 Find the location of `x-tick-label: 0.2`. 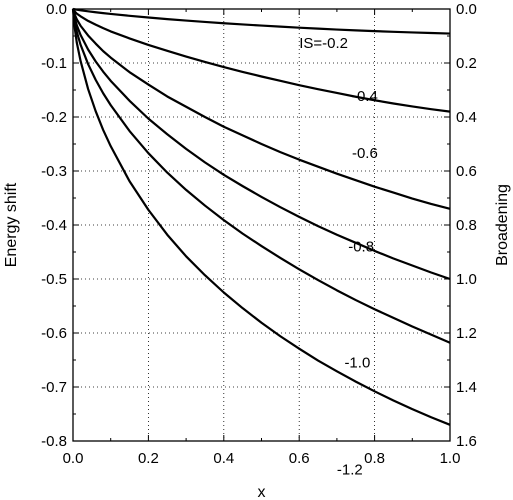

x-tick-label: 0.2 is located at coordinates (148, 458).